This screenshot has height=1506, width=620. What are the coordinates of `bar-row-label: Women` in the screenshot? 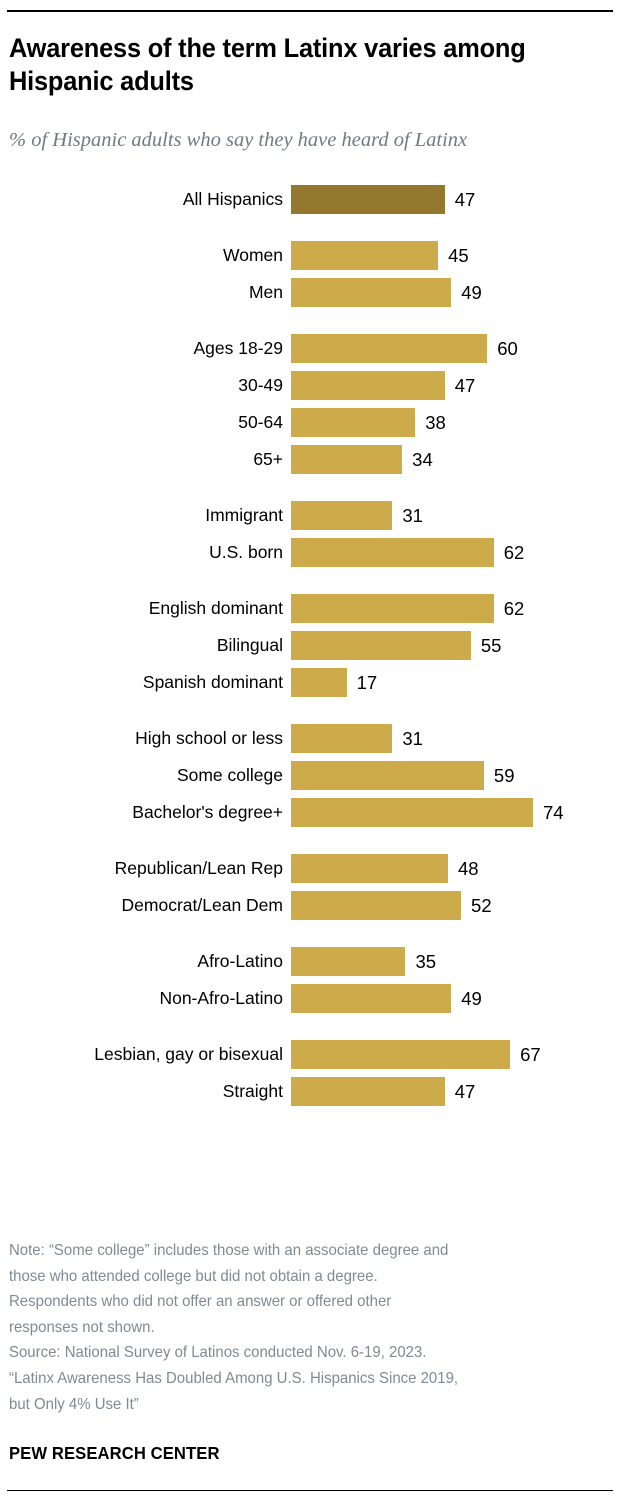 It's located at (253, 255).